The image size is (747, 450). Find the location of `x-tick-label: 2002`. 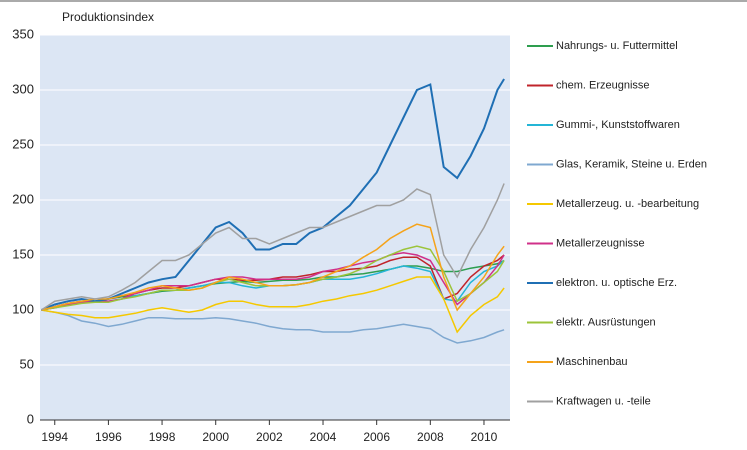

x-tick-label: 2002 is located at coordinates (269, 437).